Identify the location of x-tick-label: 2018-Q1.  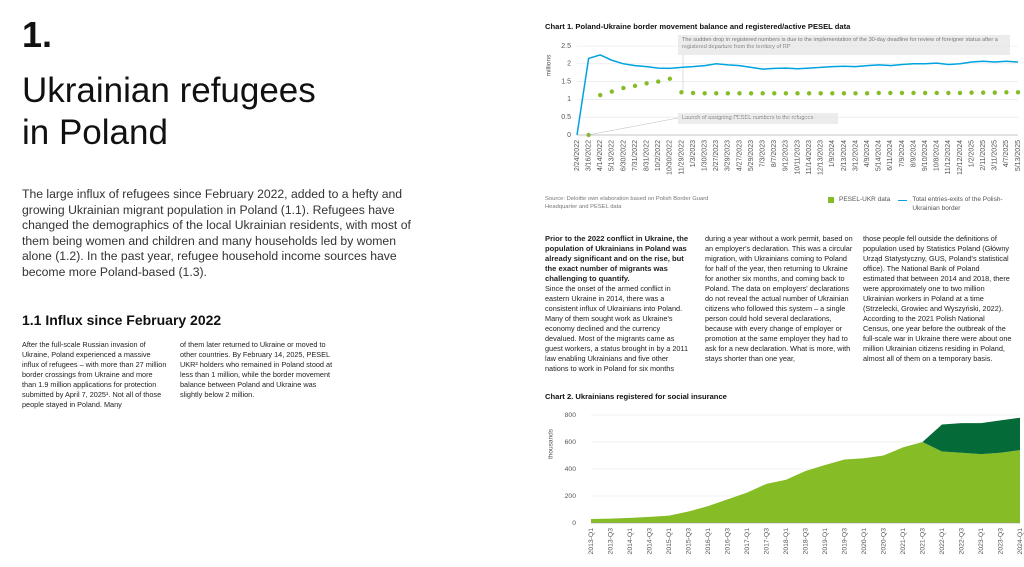
(786, 541).